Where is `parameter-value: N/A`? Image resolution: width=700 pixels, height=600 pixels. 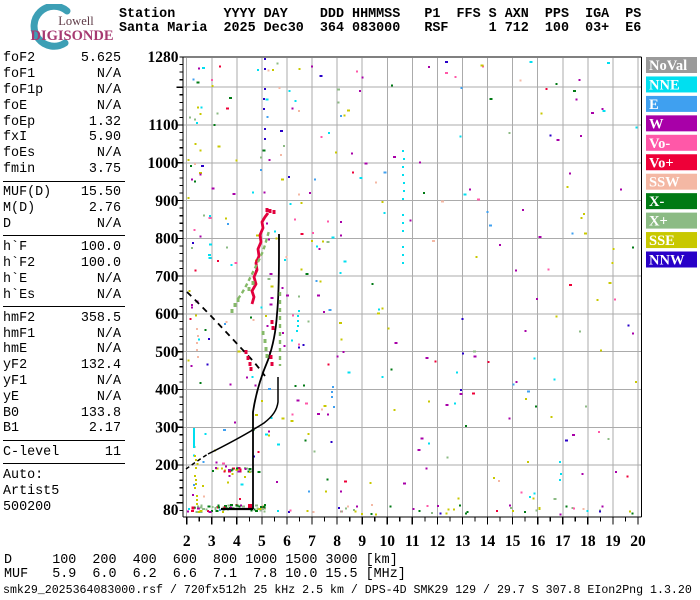 parameter-value: N/A is located at coordinates (108, 154).